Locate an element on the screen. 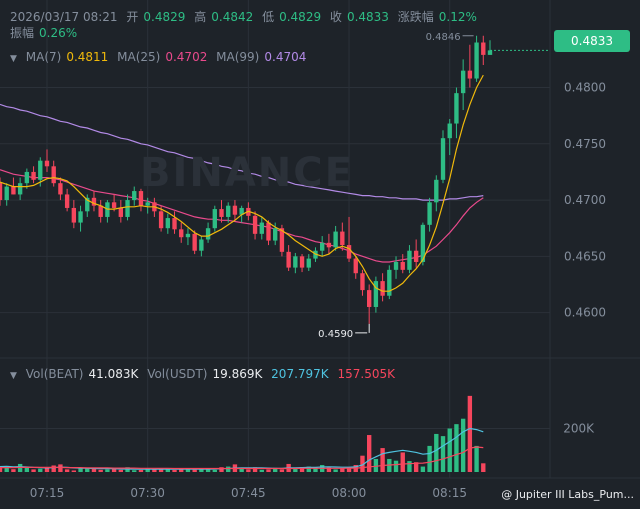 The image size is (640, 509). close-label: 收 is located at coordinates (335, 17).